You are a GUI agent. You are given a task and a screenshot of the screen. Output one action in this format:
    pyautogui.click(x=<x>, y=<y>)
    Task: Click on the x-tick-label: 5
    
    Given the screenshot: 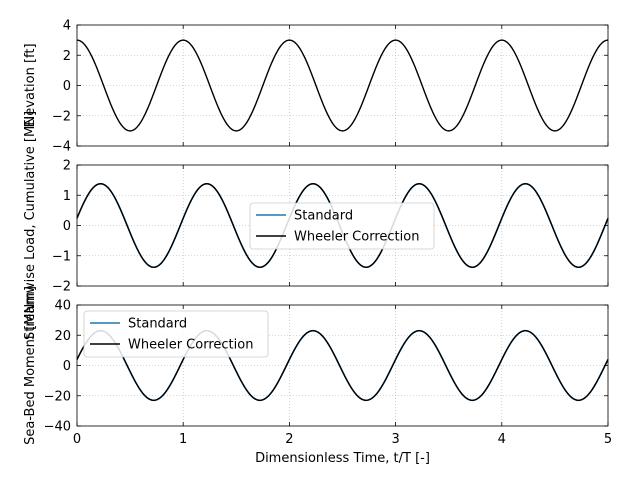 What is the action you would take?
    pyautogui.click(x=608, y=439)
    